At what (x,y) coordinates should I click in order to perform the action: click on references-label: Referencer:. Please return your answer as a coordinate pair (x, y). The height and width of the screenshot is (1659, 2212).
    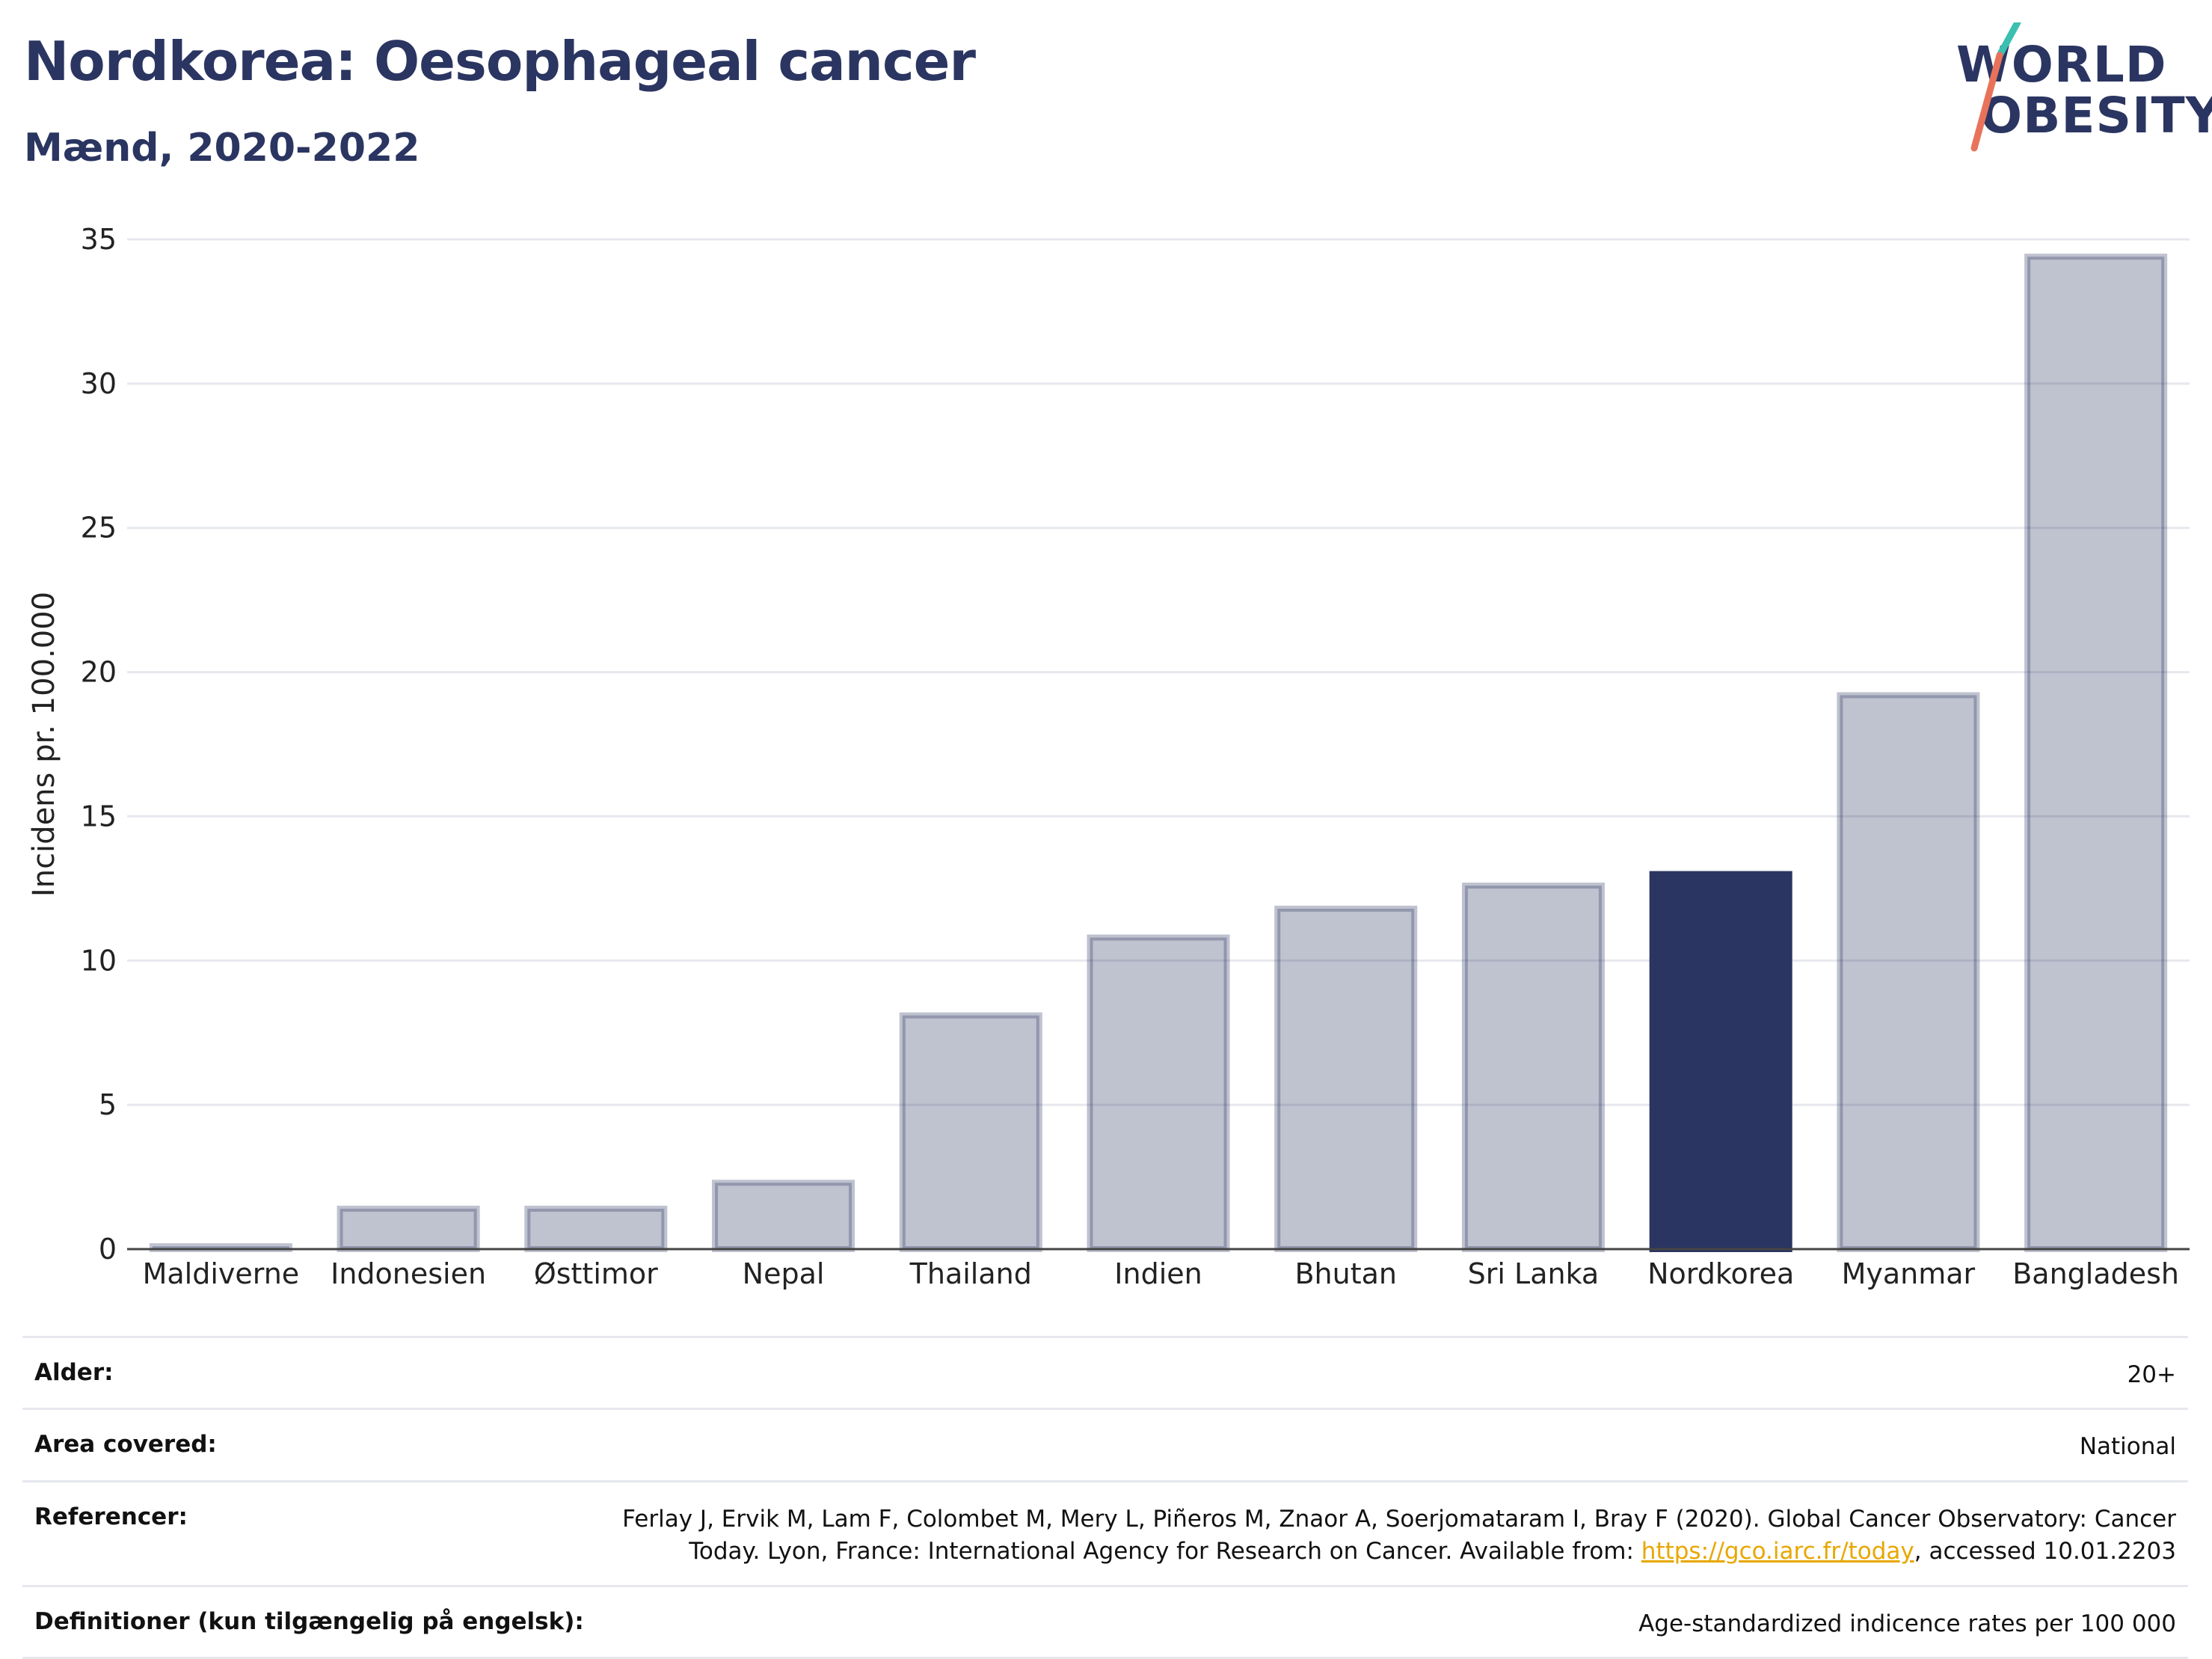
    Looking at the image, I should click on (111, 1516).